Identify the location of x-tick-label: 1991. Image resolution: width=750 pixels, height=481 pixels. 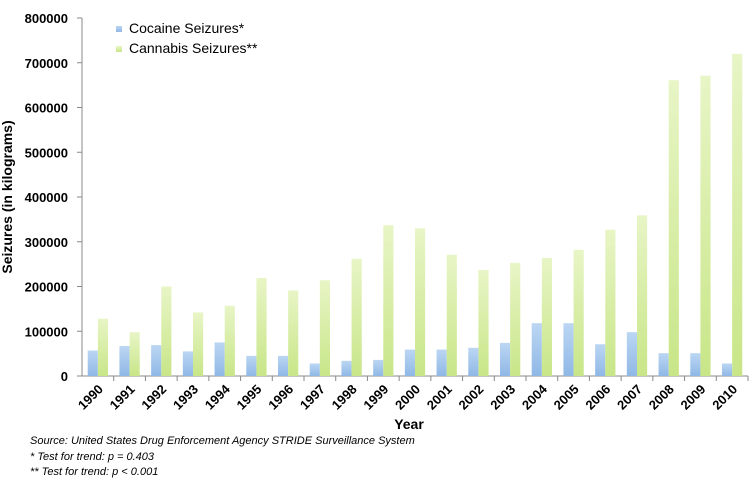
(122, 397).